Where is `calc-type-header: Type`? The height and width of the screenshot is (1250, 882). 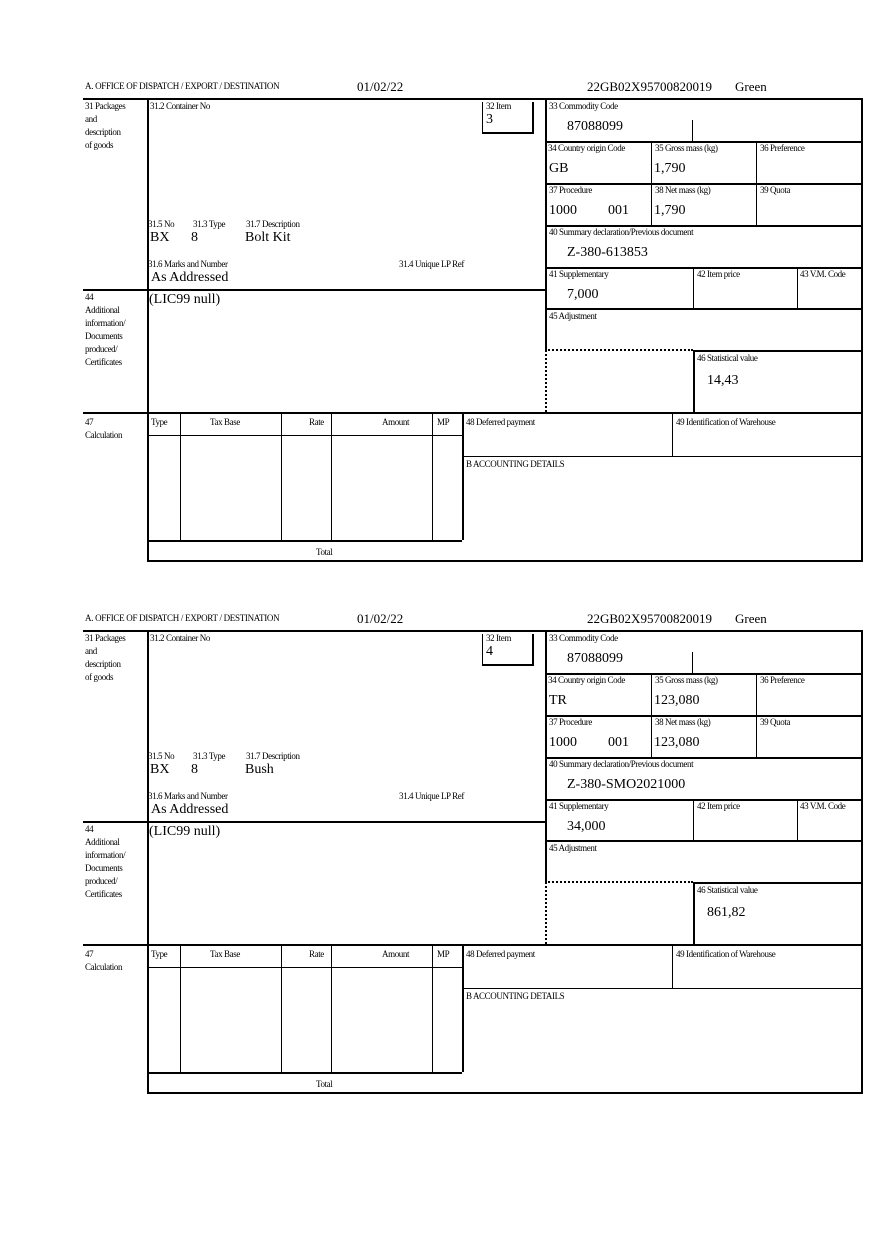 calc-type-header: Type is located at coordinates (159, 422).